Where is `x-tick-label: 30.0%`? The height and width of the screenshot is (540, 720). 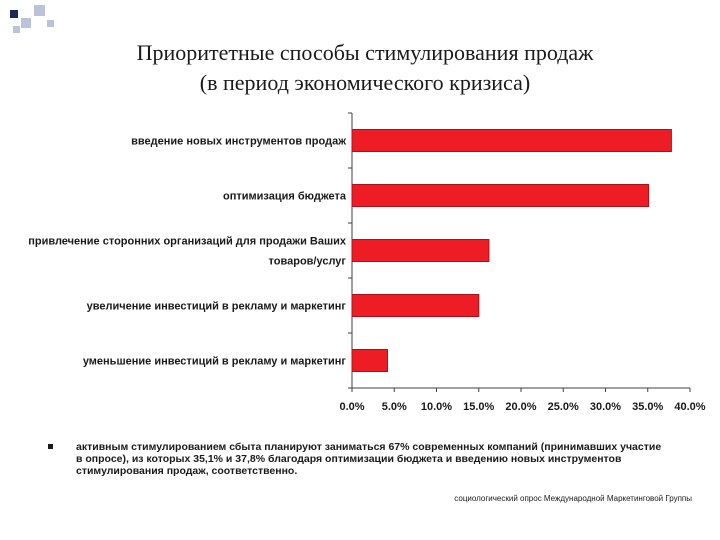
x-tick-label: 30.0% is located at coordinates (605, 407).